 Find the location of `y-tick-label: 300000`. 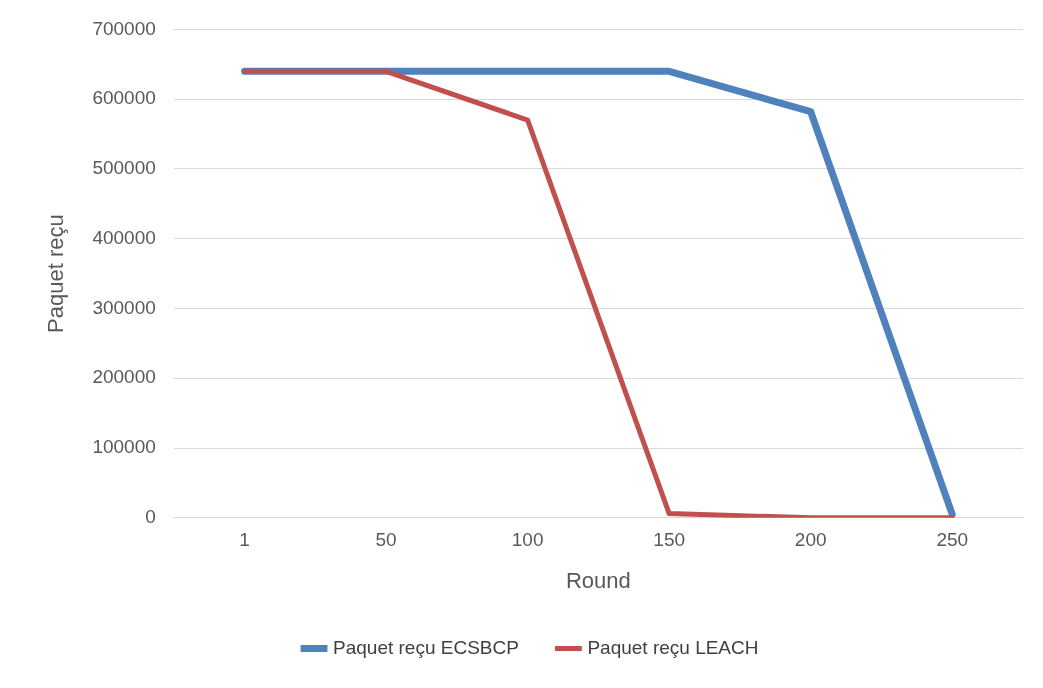

y-tick-label: 300000 is located at coordinates (124, 307).